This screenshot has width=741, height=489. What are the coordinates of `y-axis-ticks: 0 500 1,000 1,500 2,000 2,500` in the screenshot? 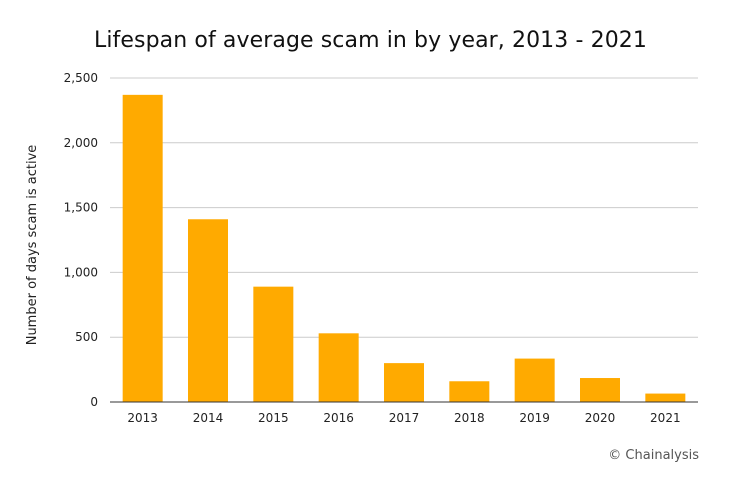 It's located at (81, 240).